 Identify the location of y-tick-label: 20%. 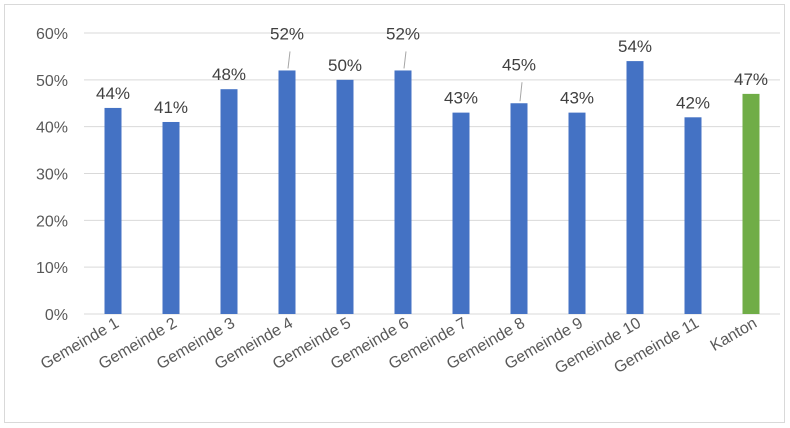
(52, 221).